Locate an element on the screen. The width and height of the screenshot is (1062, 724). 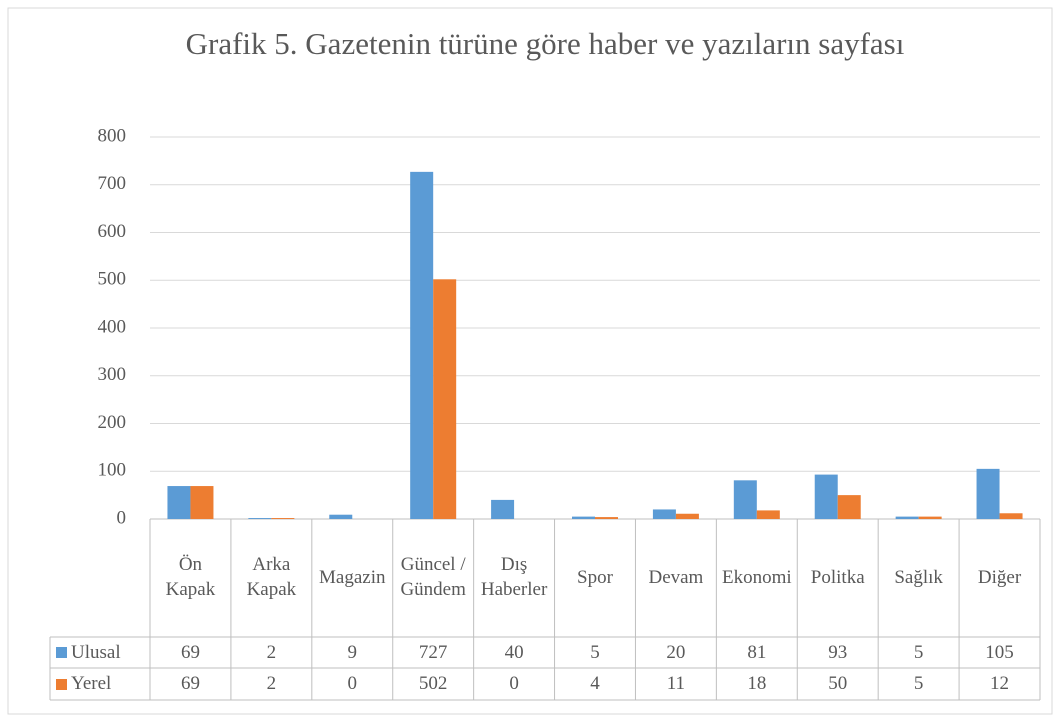
x-tick-label: Ön Kapak is located at coordinates (190, 577).